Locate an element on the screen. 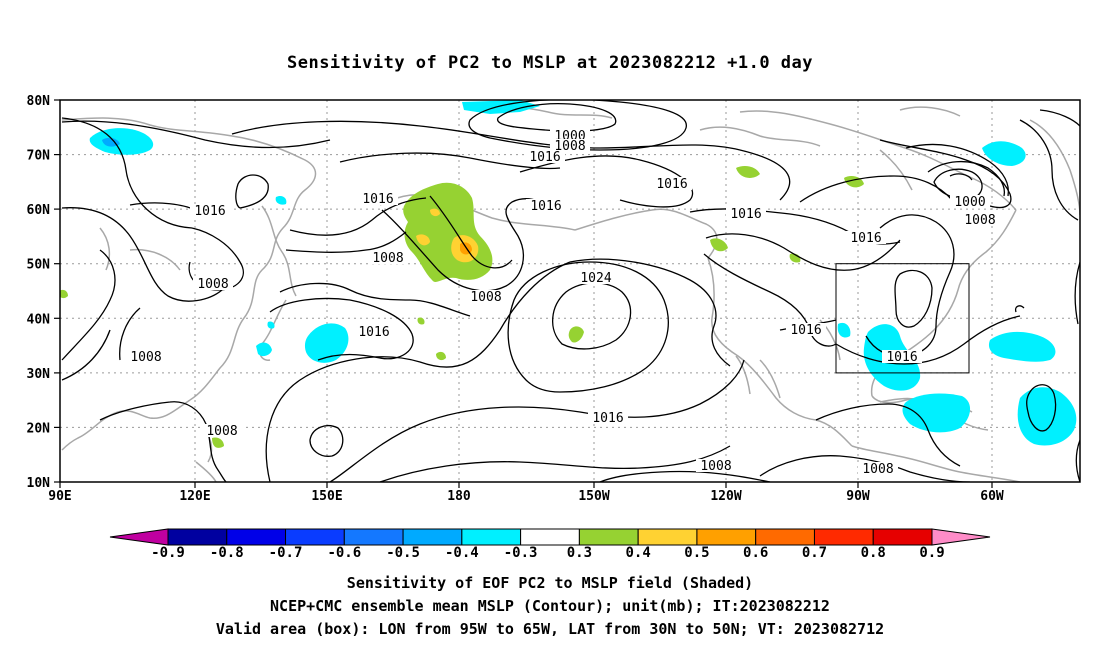 The width and height of the screenshot is (1100, 650). colorbar-label: -0.5 is located at coordinates (403, 553).